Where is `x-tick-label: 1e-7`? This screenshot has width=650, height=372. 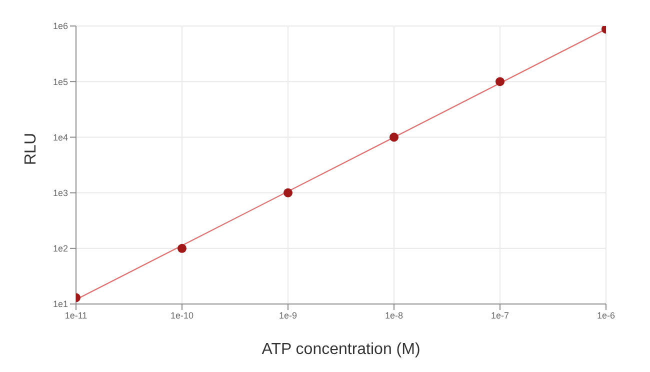 x-tick-label: 1e-7 is located at coordinates (500, 315).